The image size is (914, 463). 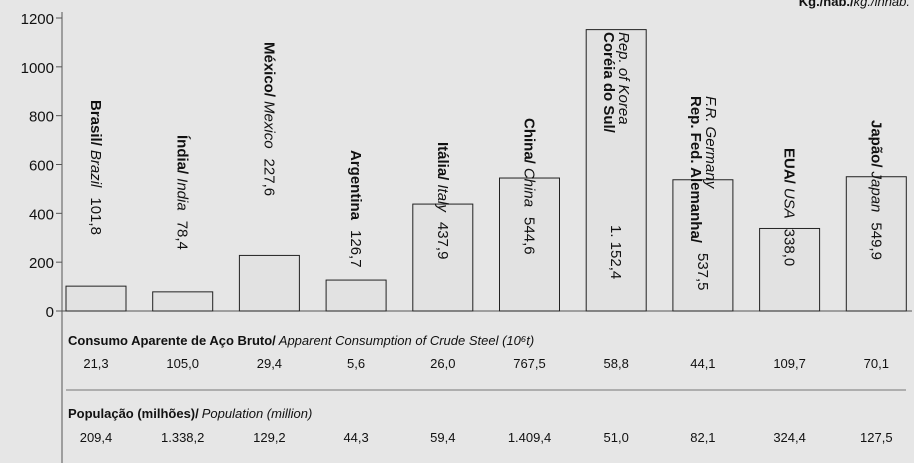 I want to click on y-tick-label: 1200, so click(x=37, y=19).